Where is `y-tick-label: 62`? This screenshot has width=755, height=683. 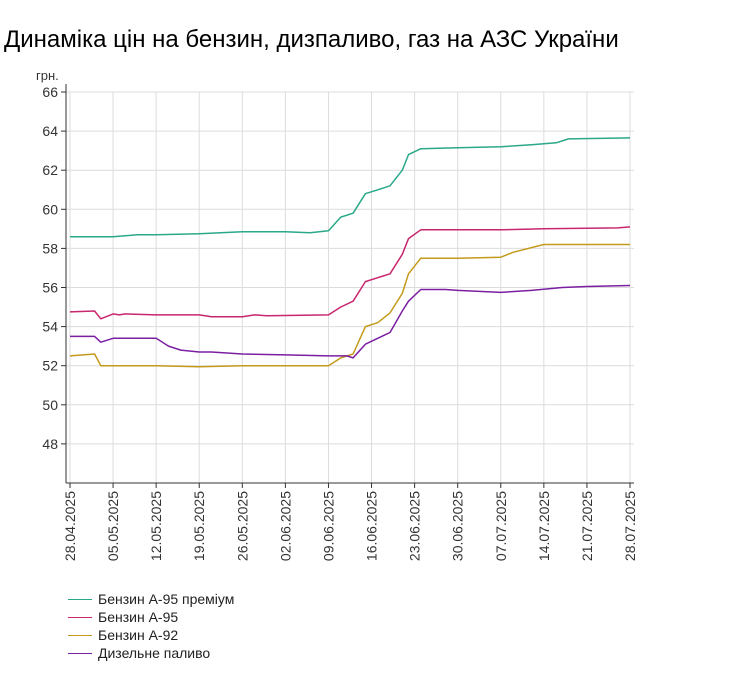
y-tick-label: 62 is located at coordinates (50, 170).